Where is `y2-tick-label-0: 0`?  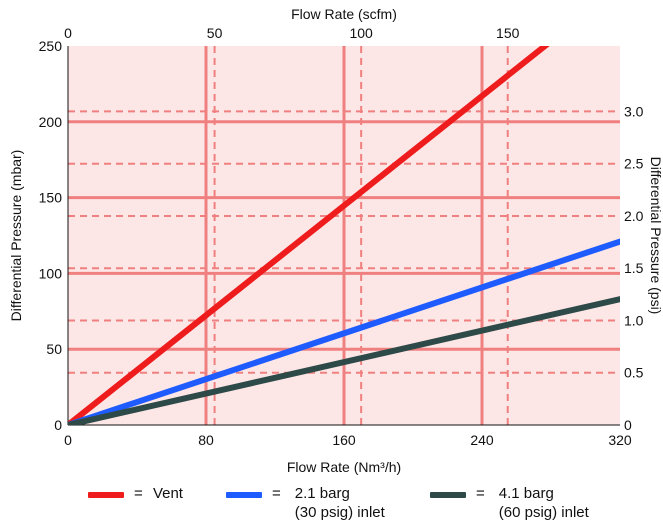 y2-tick-label-0: 0 is located at coordinates (628, 425).